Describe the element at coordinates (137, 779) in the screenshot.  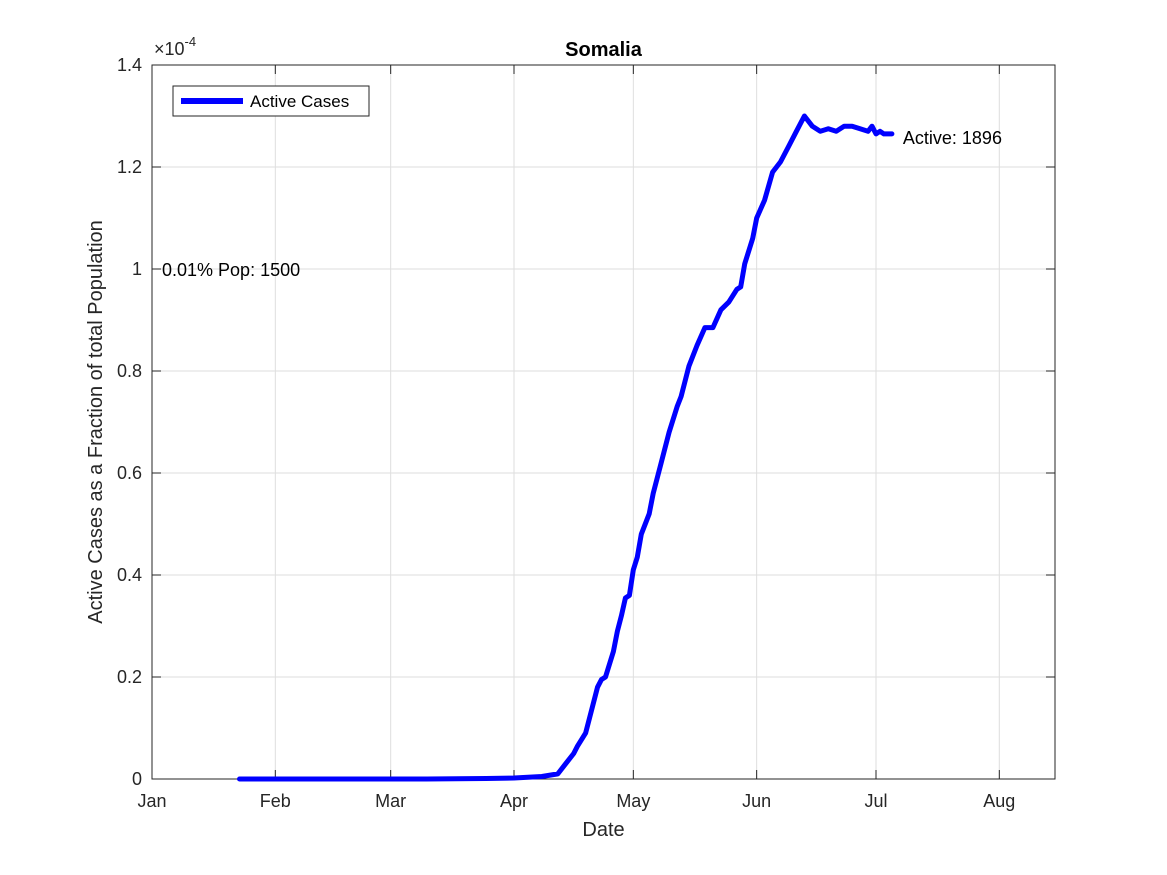
I see `y-tick-label: 0` at that location.